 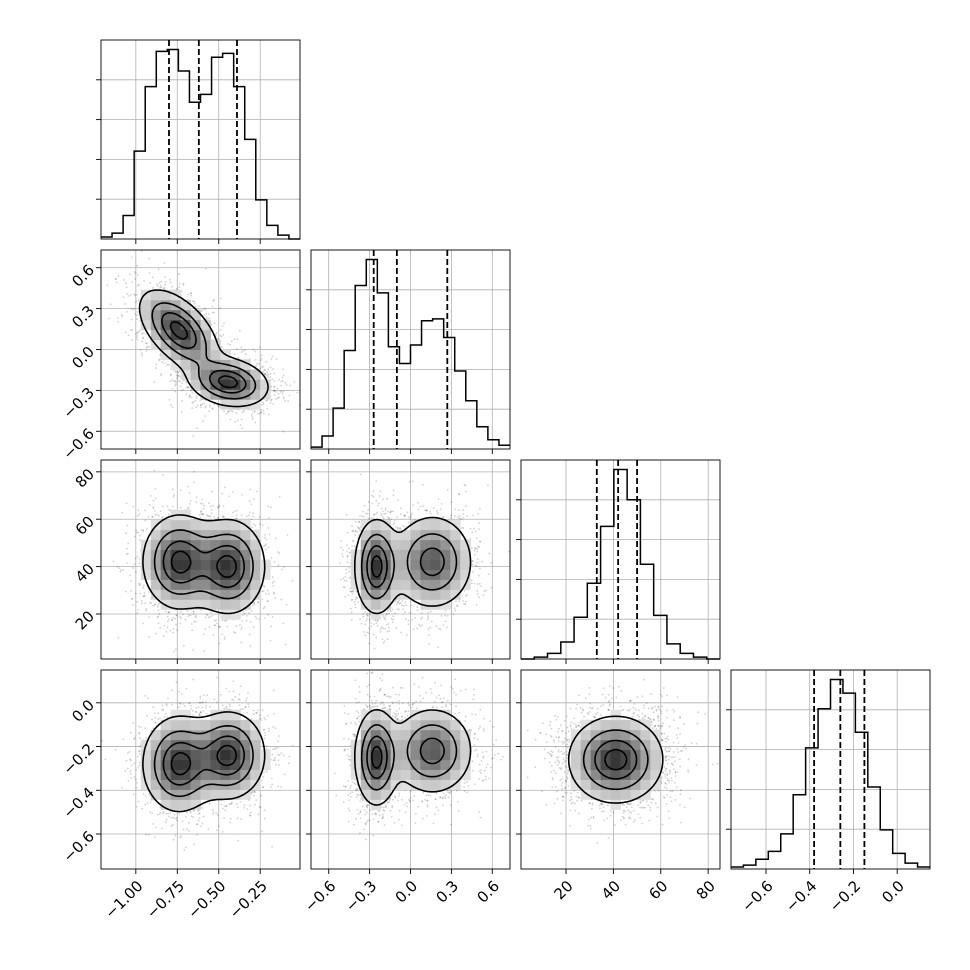 I want to click on x-tick-label: 20, so click(x=564, y=890).